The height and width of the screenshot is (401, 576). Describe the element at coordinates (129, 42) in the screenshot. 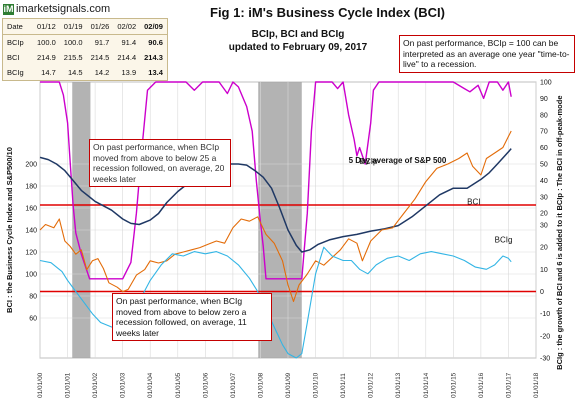

I see `table-cell: 91.4` at that location.